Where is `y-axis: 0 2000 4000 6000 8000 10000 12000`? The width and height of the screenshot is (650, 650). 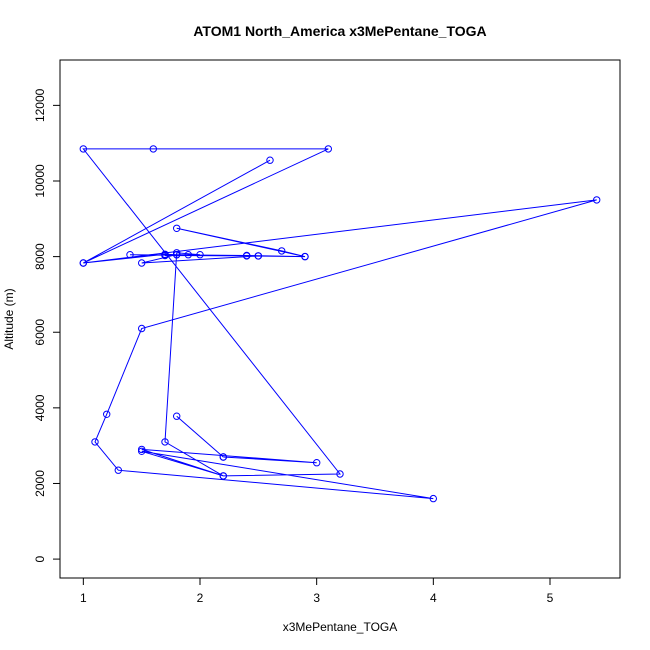 y-axis: 0 2000 4000 6000 8000 10000 12000 is located at coordinates (47, 325).